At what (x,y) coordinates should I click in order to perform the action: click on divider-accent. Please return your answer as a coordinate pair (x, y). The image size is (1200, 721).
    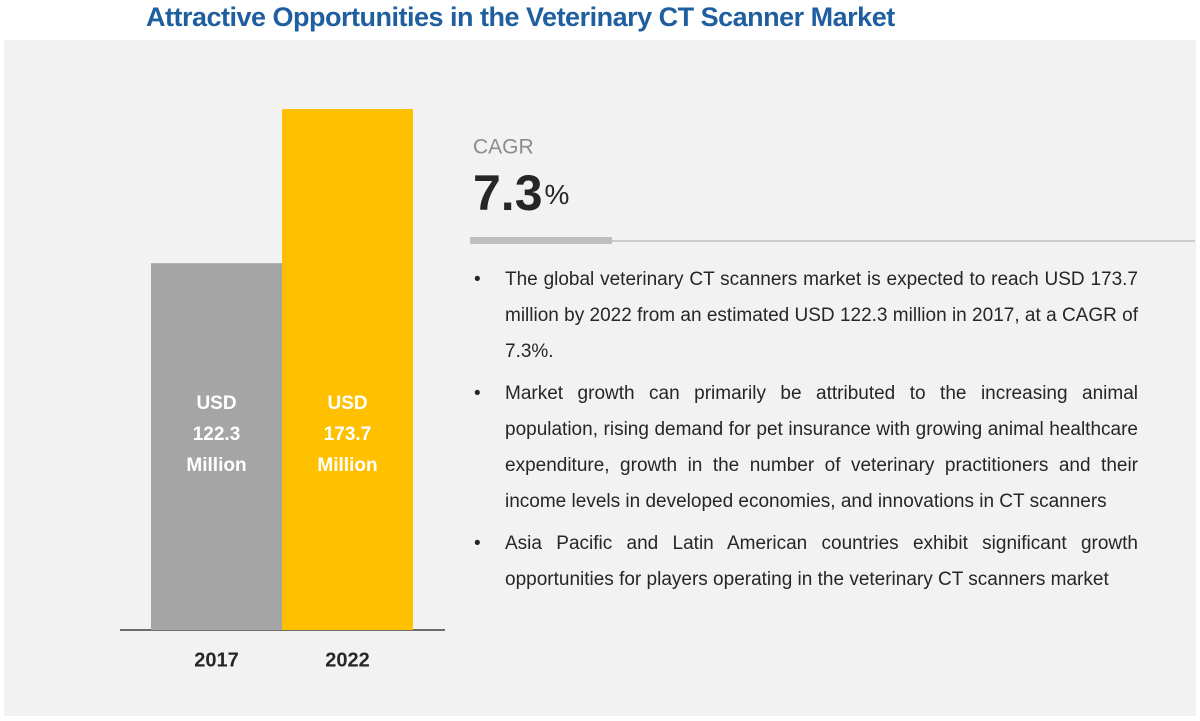
    Looking at the image, I should click on (541, 240).